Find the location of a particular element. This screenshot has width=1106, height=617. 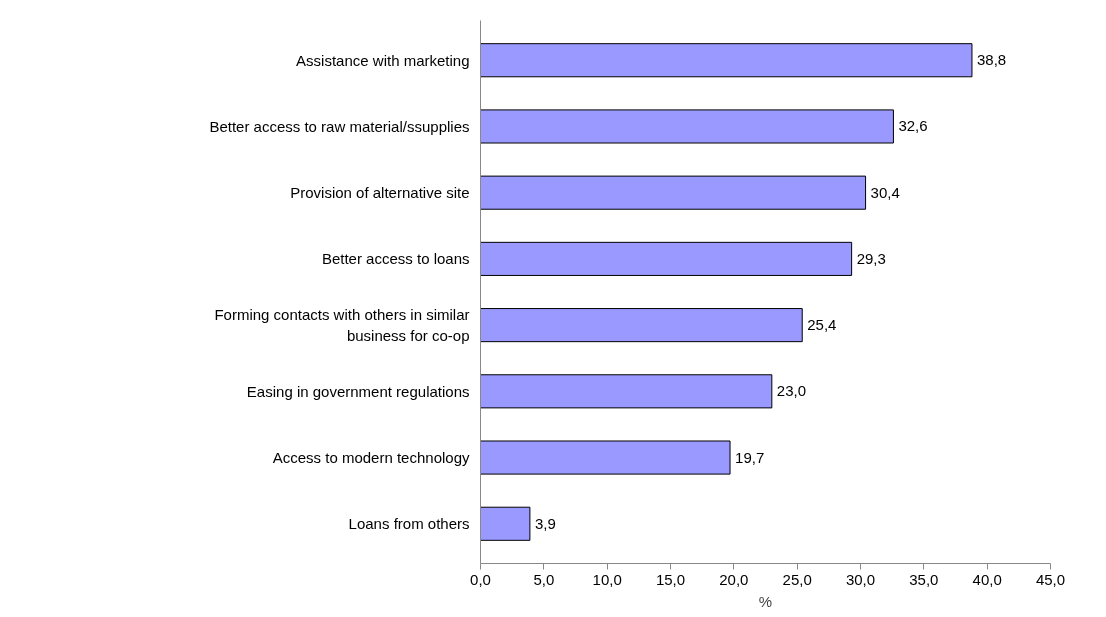

x-tick-label: 40,0 is located at coordinates (987, 579).